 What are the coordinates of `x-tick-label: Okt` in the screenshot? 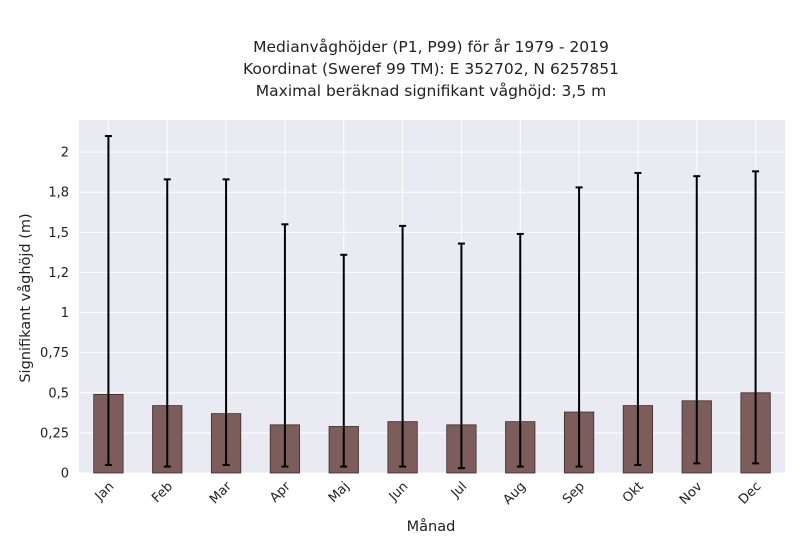 It's located at (633, 492).